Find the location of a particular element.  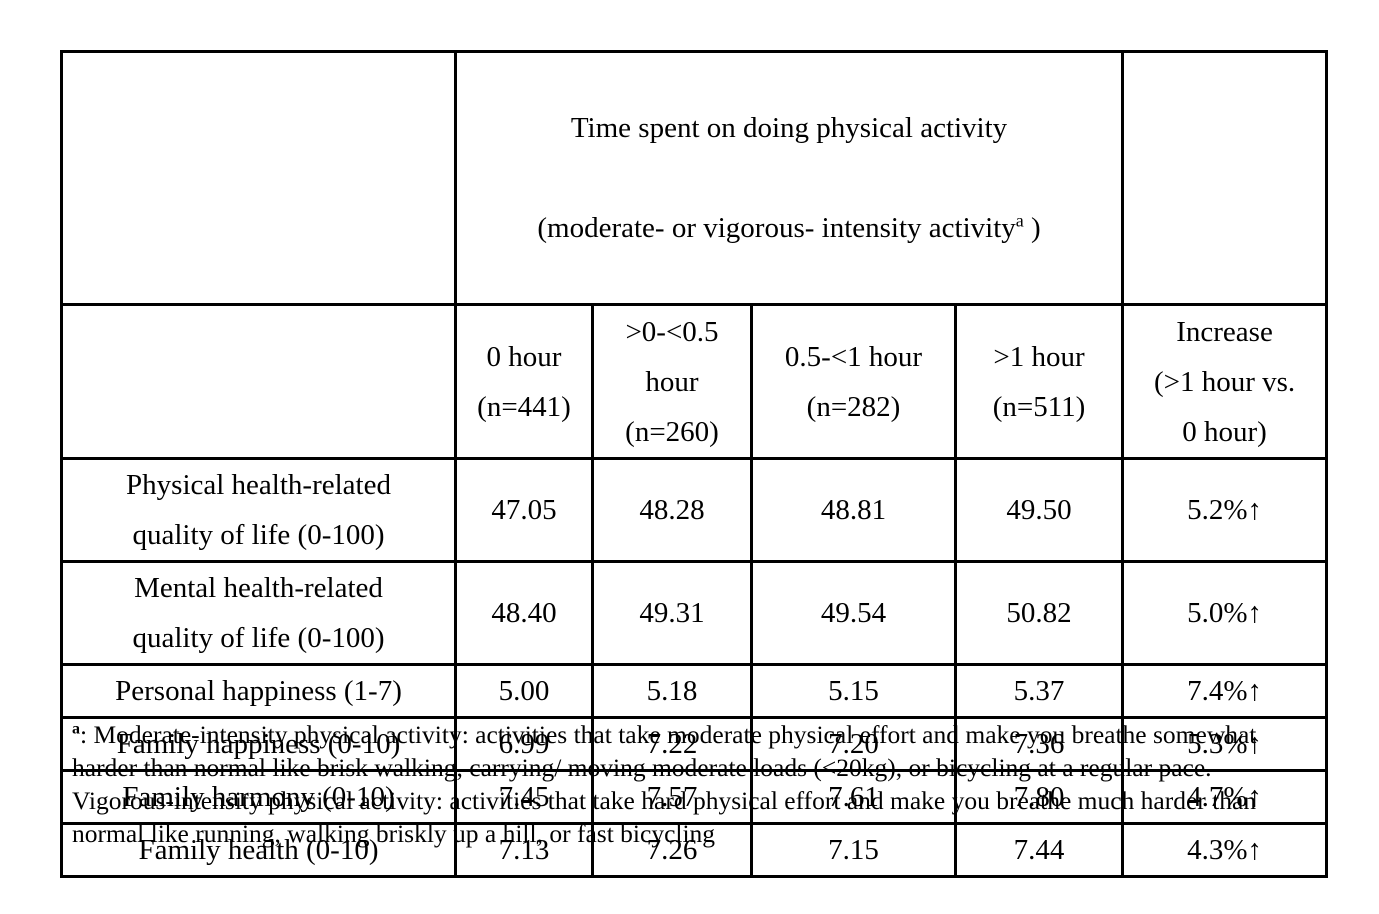

footnote-marker-superscript: a is located at coordinates (76, 729).